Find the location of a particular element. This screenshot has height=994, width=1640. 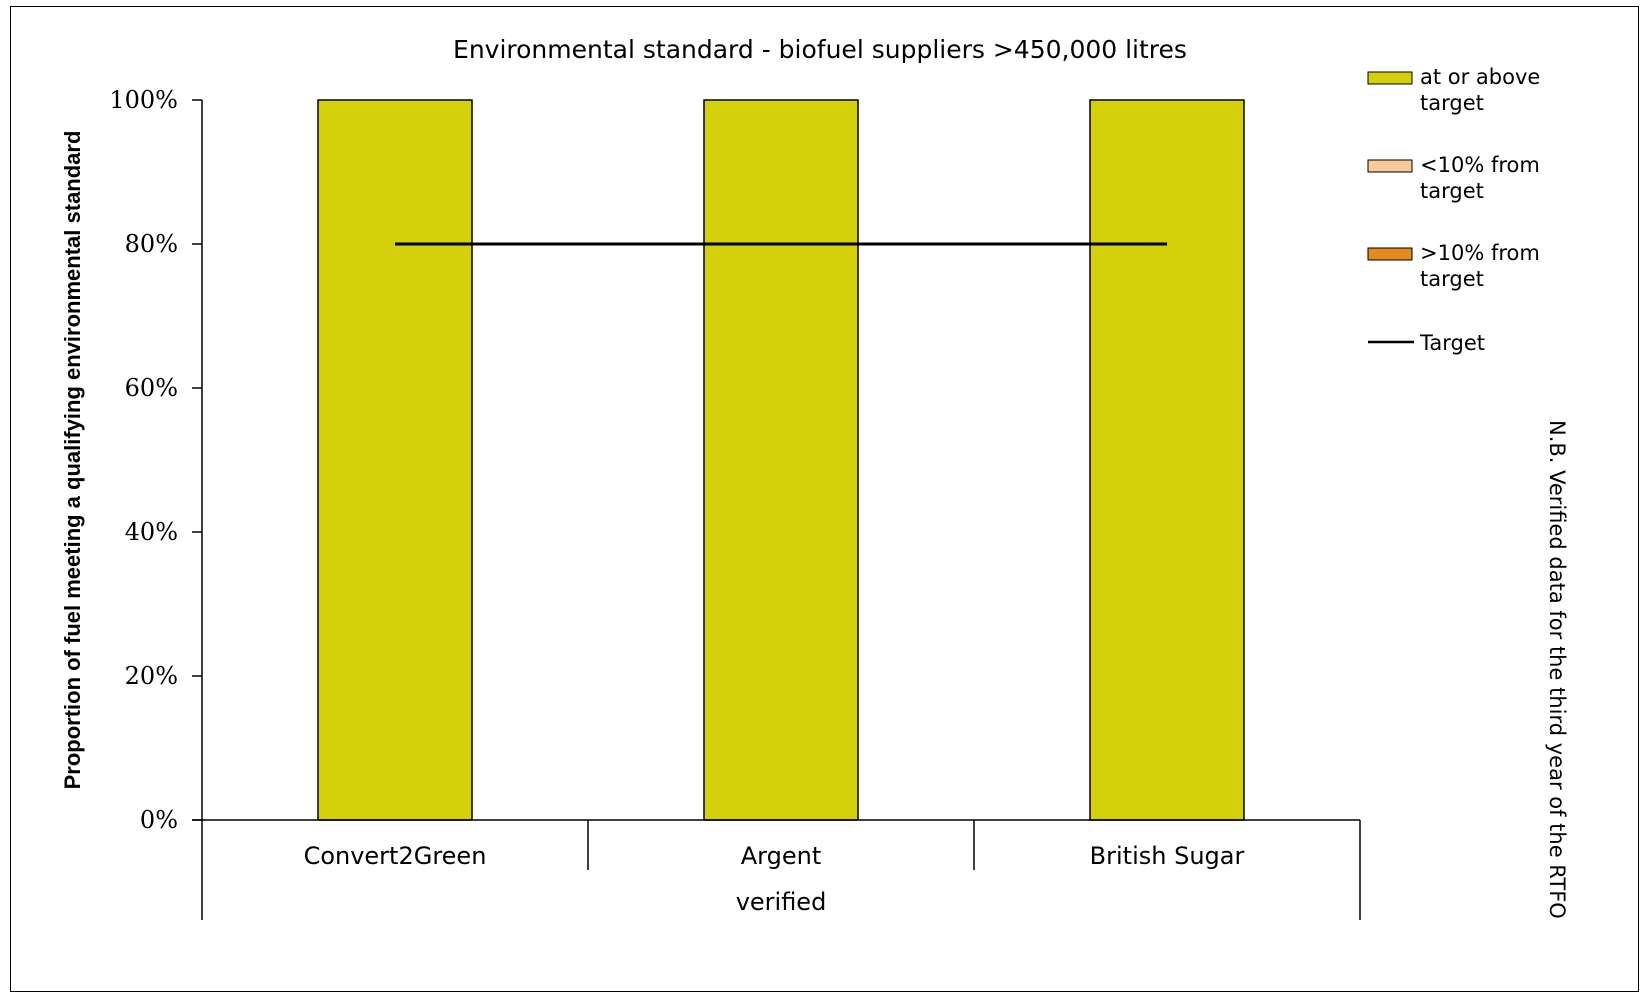

y-tick-label-5: 100% is located at coordinates (143, 100).